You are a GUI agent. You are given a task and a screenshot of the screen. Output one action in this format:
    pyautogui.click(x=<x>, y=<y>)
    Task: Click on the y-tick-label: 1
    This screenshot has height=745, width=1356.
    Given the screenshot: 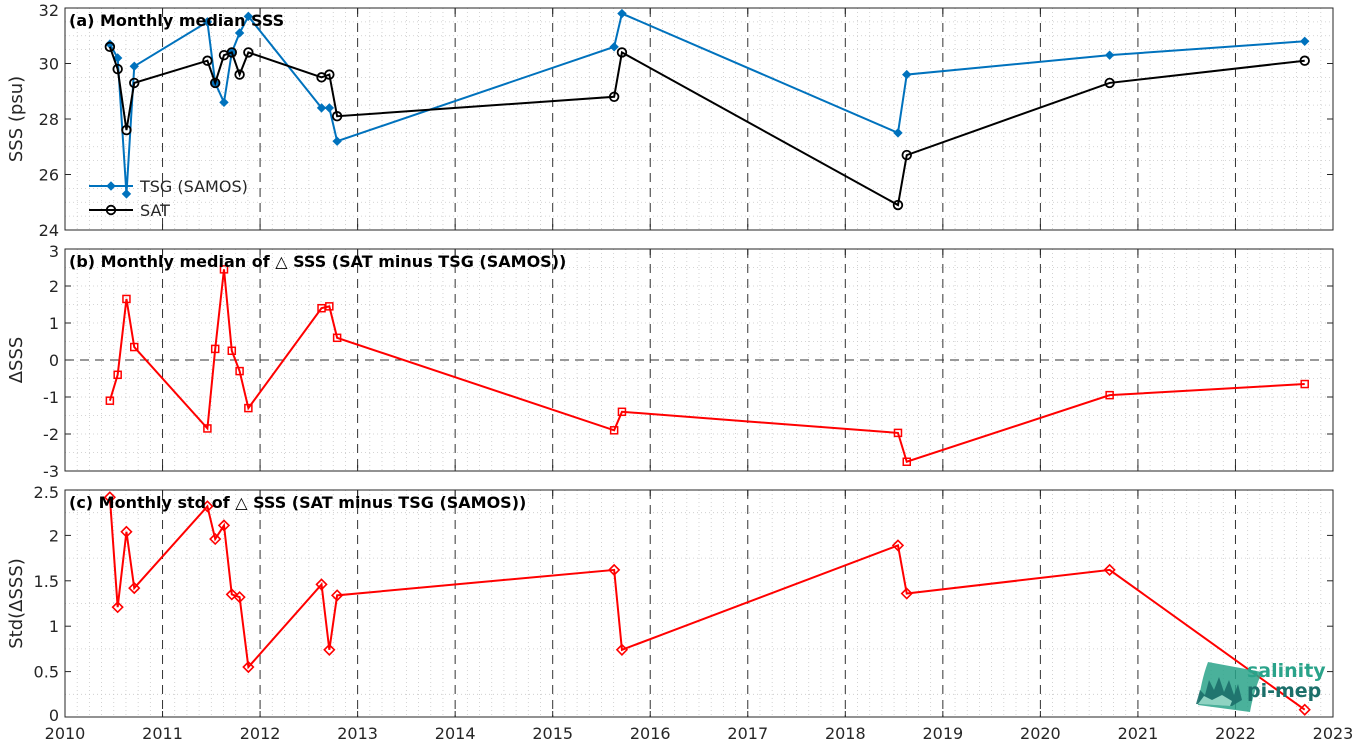 What is the action you would take?
    pyautogui.click(x=54, y=626)
    